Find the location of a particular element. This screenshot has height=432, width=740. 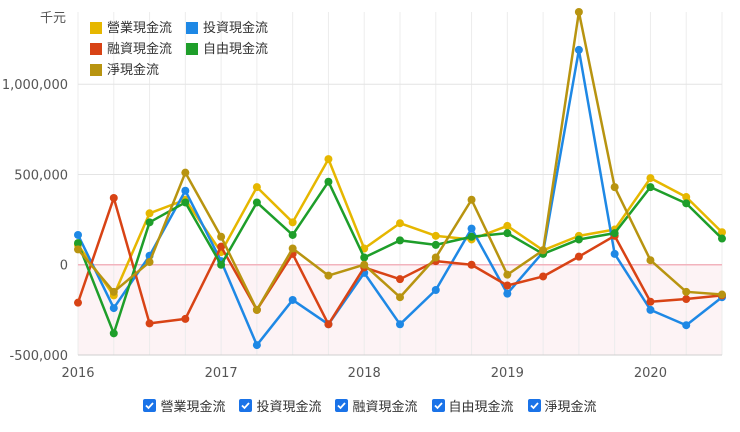

series-toggle-label: 投資現金流 is located at coordinates (289, 407).